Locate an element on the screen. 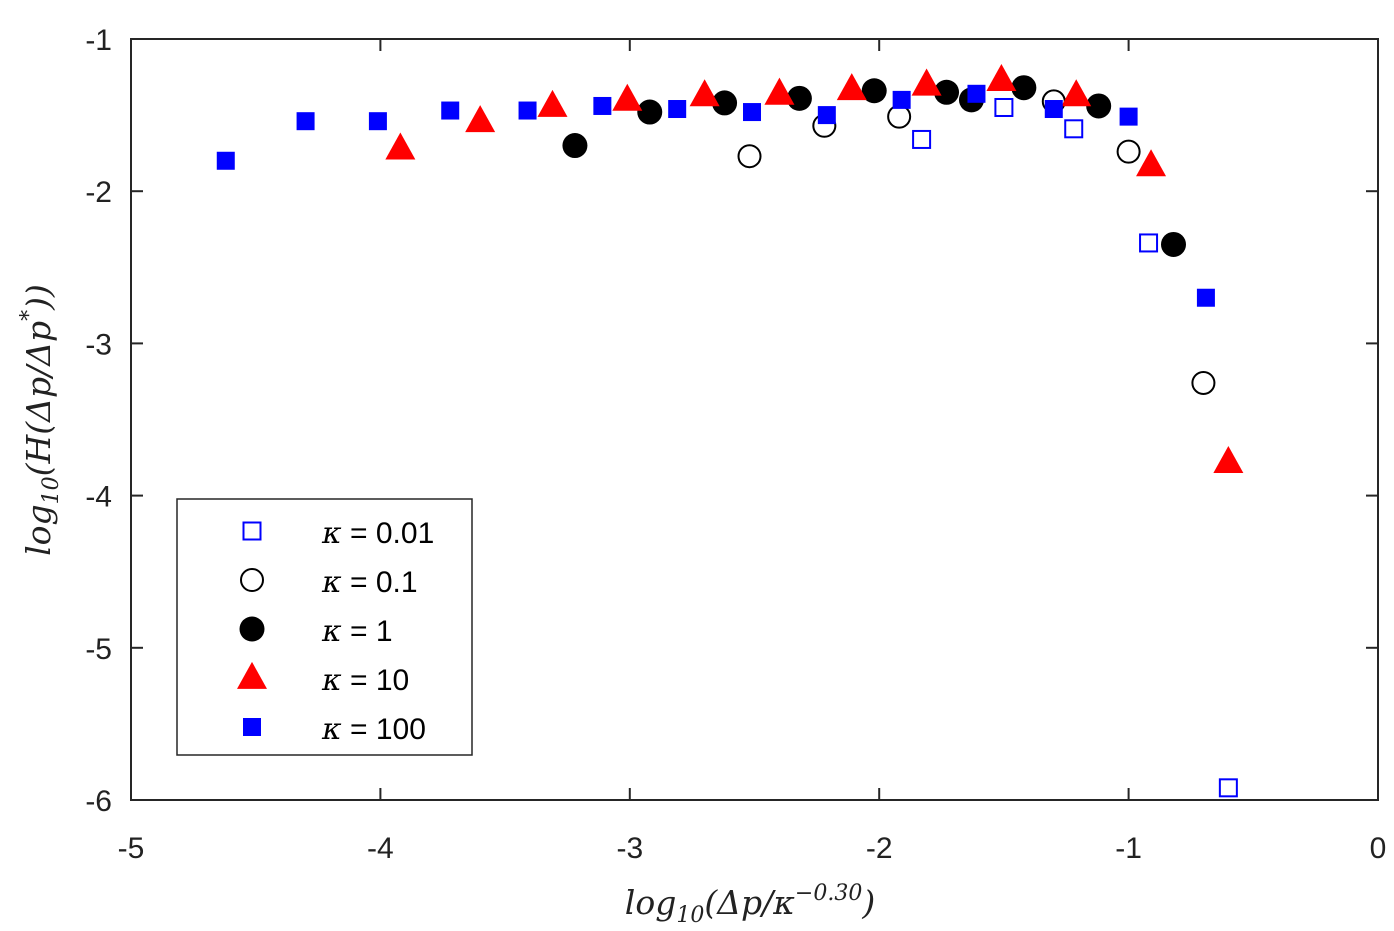 The height and width of the screenshot is (931, 1394). x-label-subscript: 10 is located at coordinates (690, 915).